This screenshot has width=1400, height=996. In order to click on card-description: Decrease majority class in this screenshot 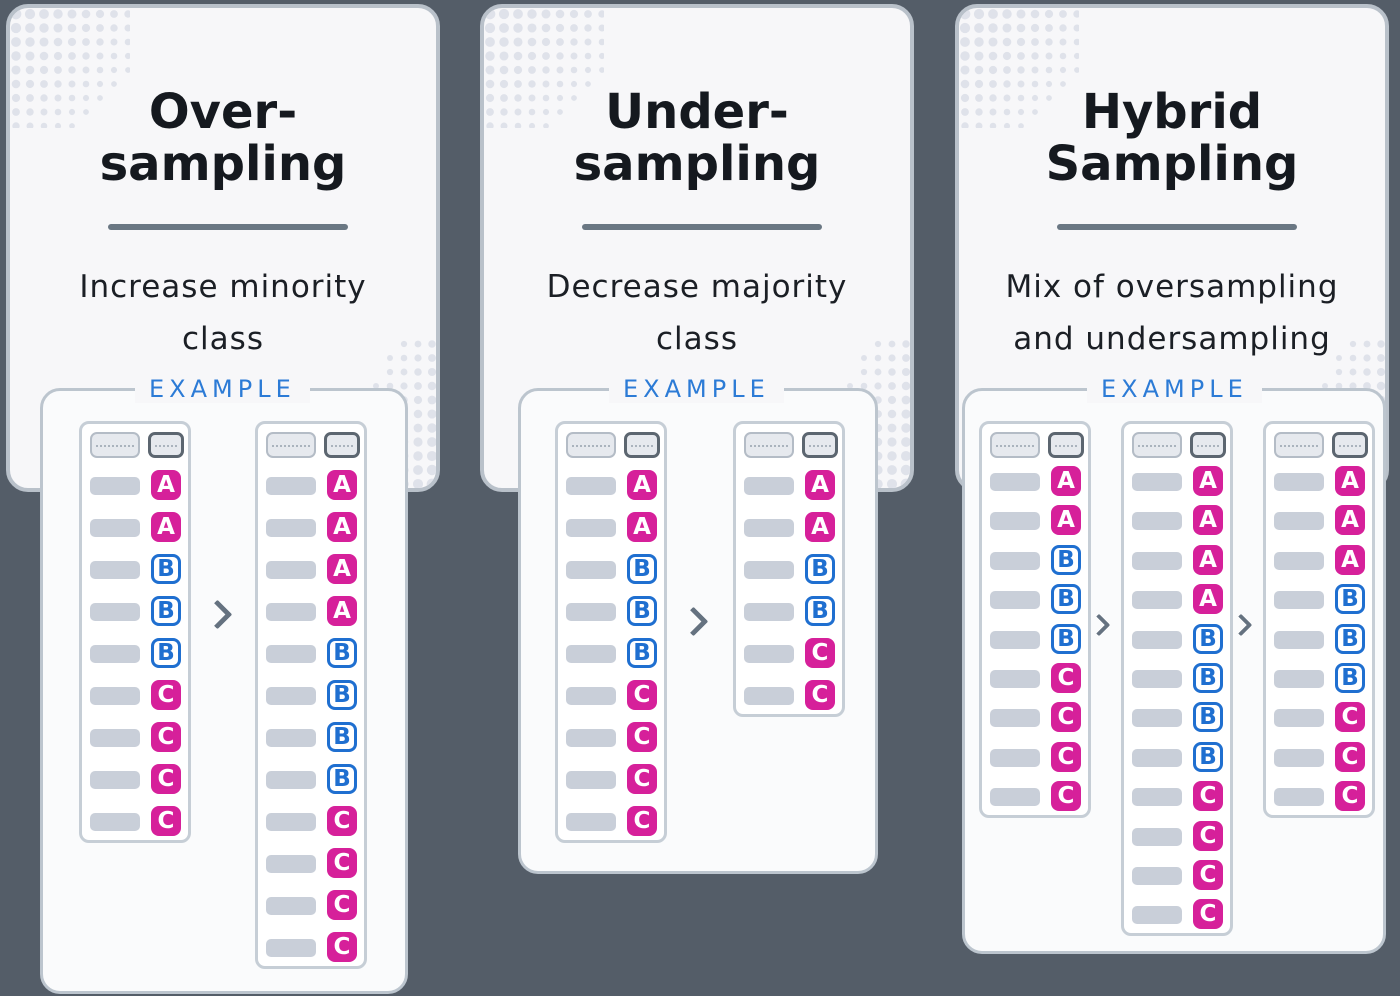, I will do `click(697, 313)`.